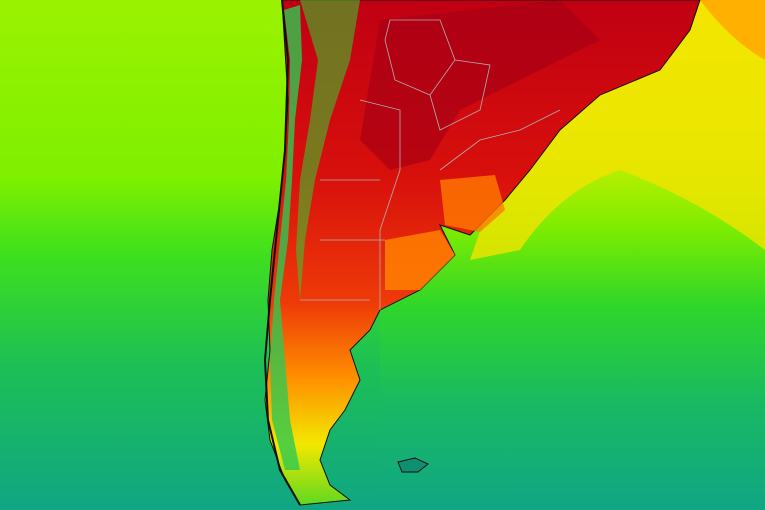 The height and width of the screenshot is (510, 765). Describe the element at coordinates (286, 237) in the screenshot. I see `andes-cold-strip` at that location.